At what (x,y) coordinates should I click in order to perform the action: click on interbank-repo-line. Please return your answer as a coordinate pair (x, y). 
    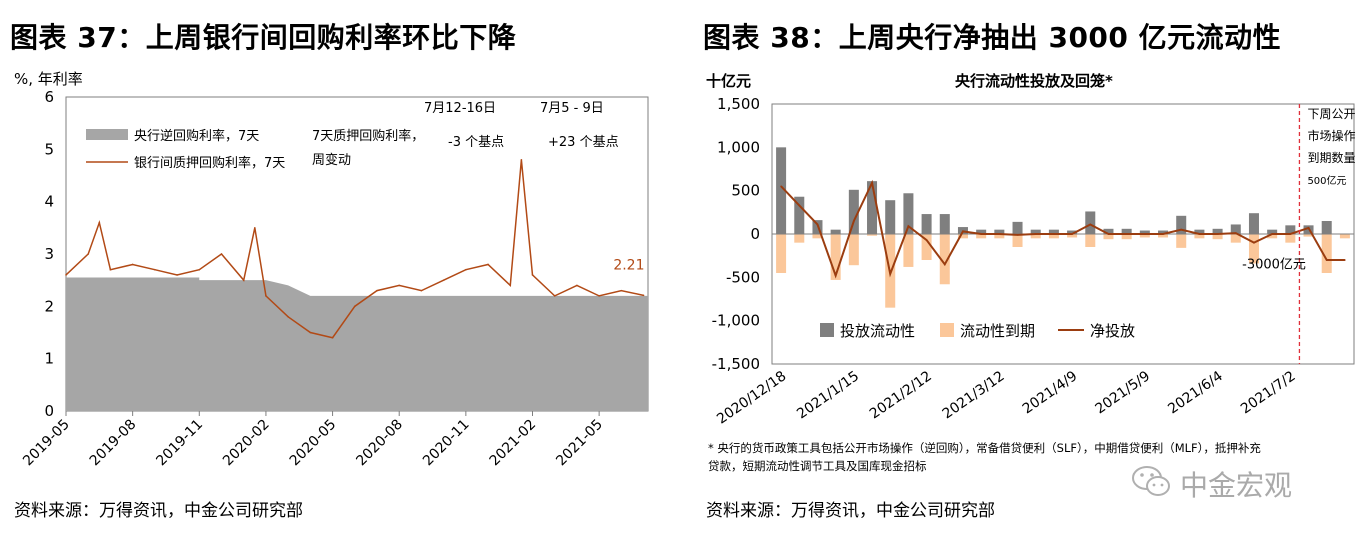
    Looking at the image, I should click on (354, 249).